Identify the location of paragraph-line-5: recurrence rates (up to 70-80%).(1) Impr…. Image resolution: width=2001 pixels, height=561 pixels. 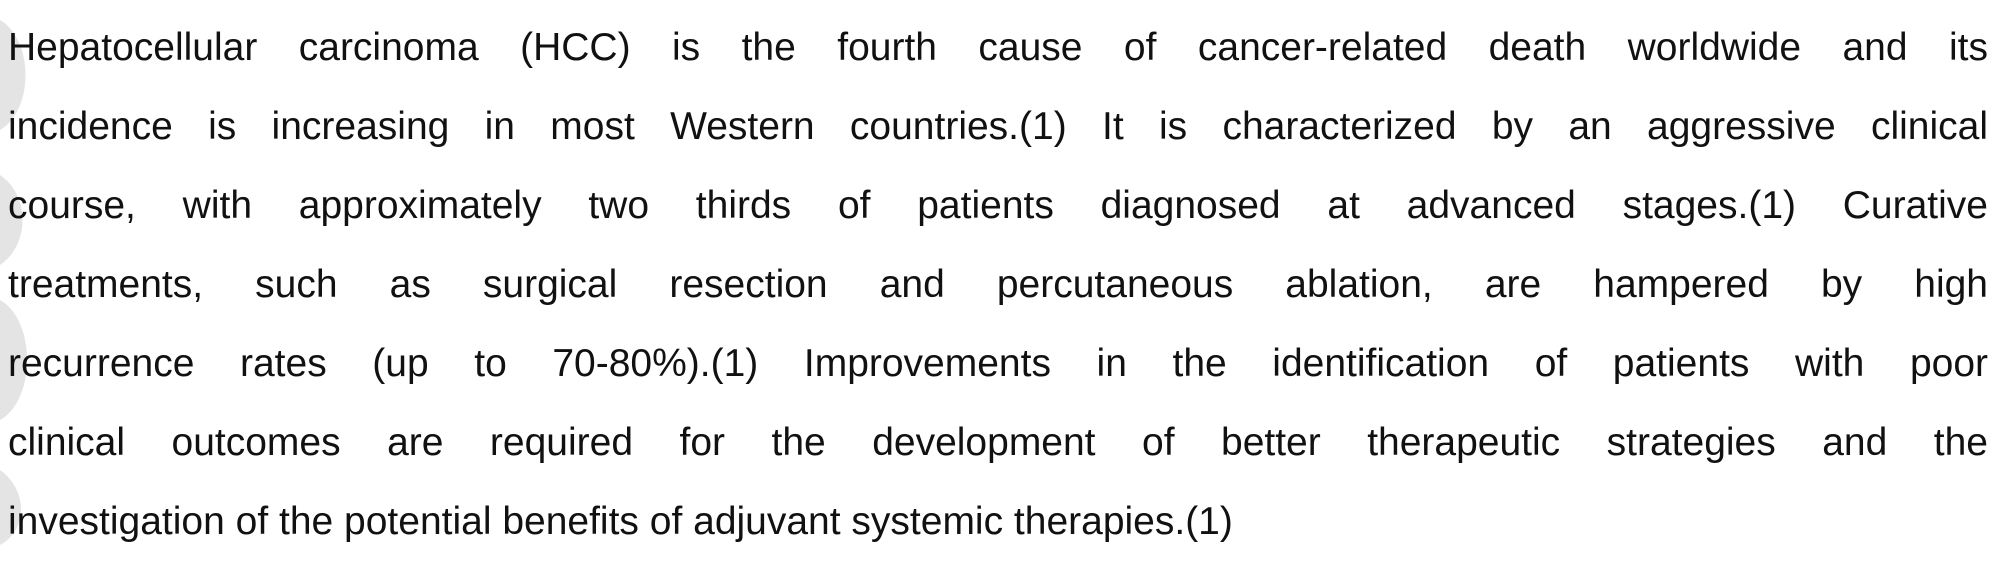
(998, 363).